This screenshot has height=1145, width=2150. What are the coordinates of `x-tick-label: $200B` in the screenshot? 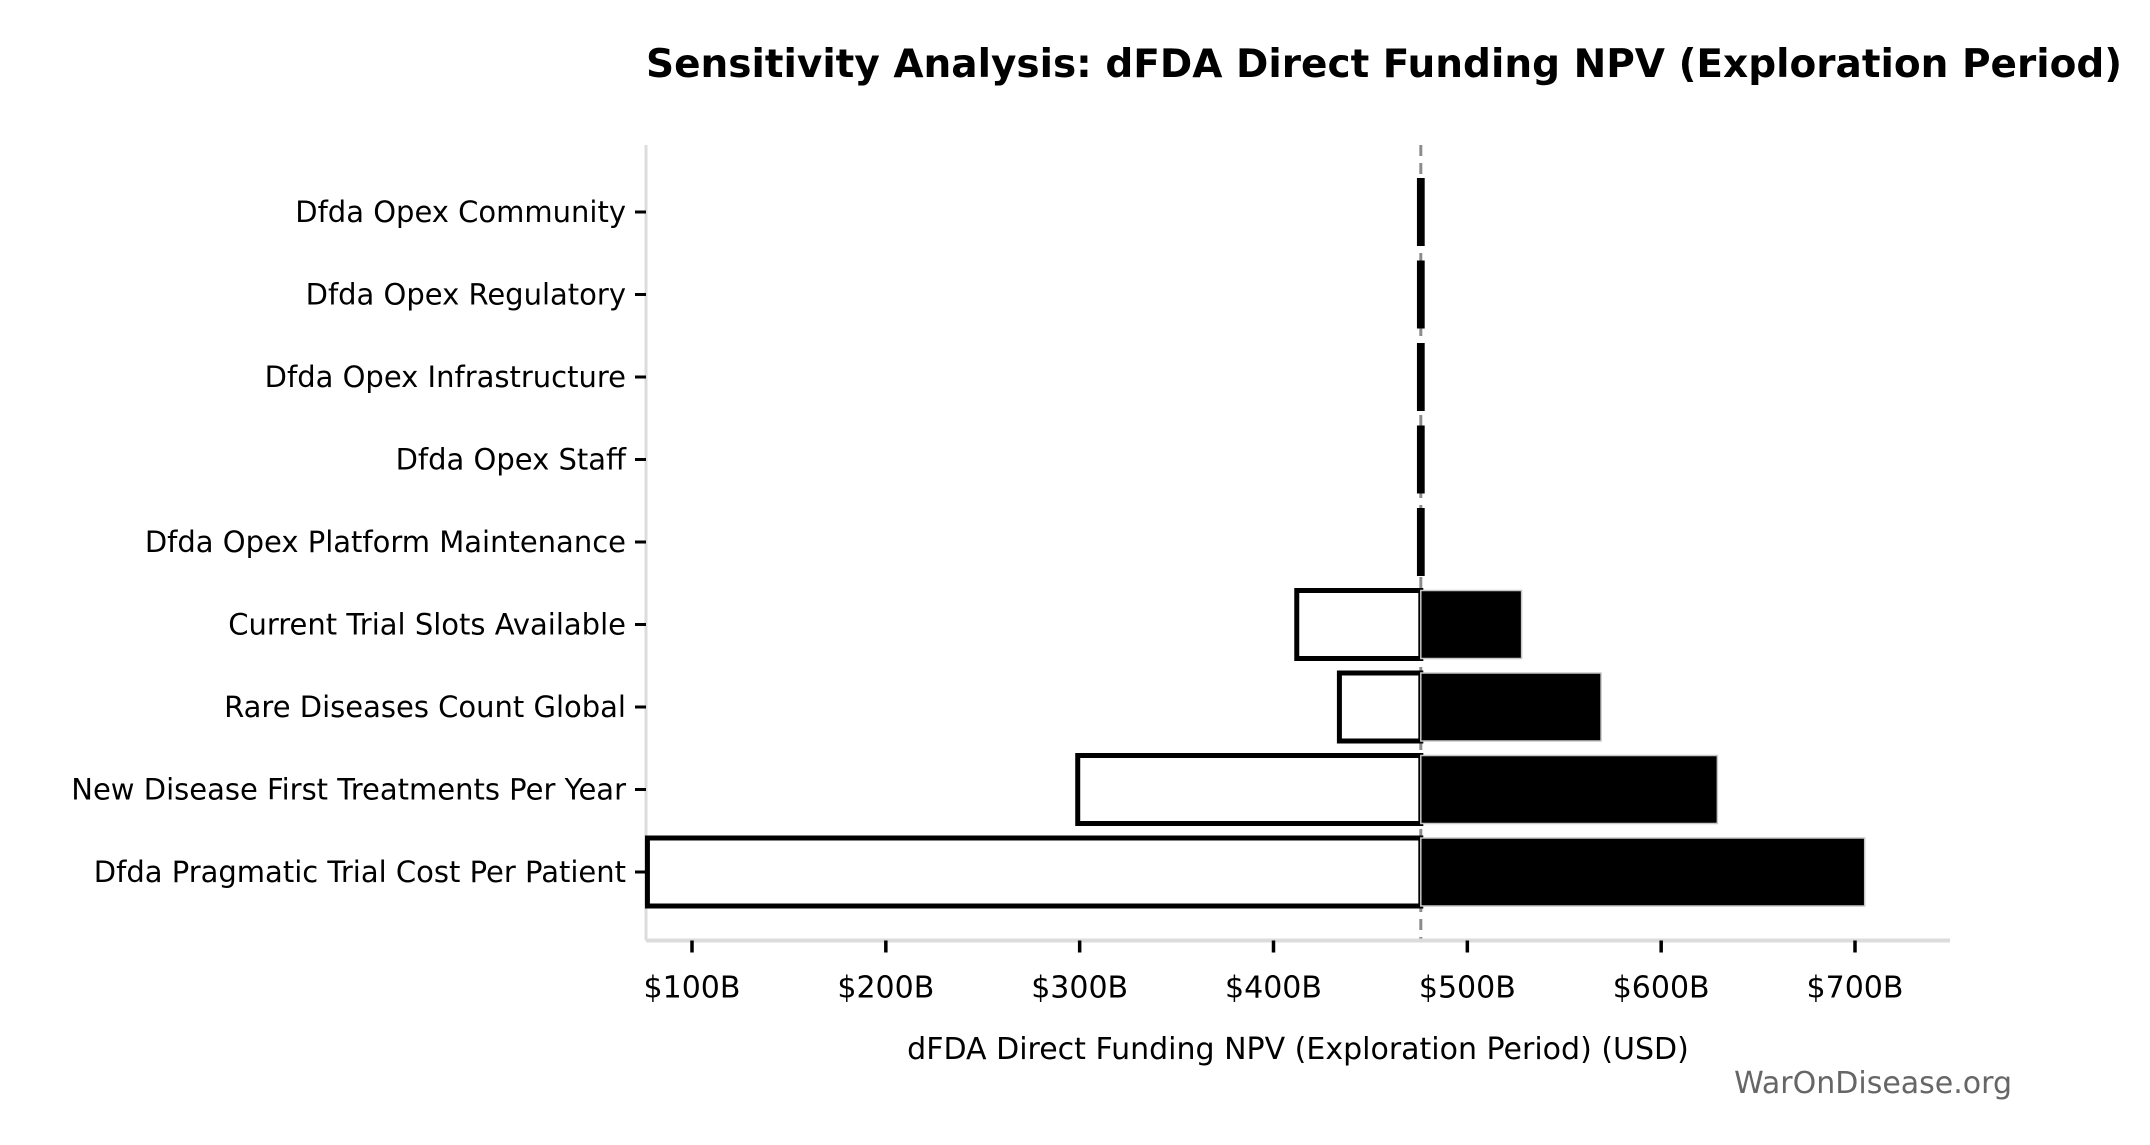 It's located at (885, 988).